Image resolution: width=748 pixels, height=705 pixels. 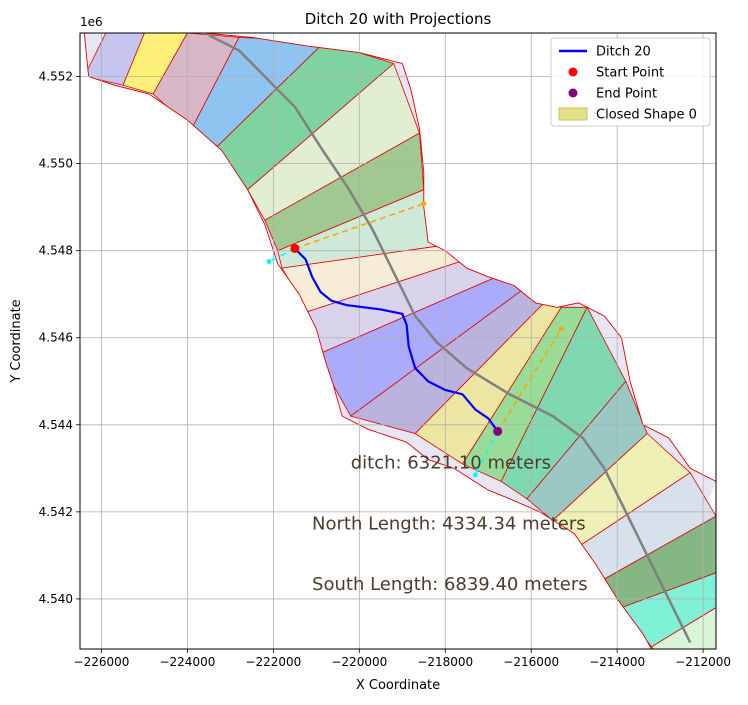 What do you see at coordinates (445, 662) in the screenshot?
I see `x-tick-label: −218000` at bounding box center [445, 662].